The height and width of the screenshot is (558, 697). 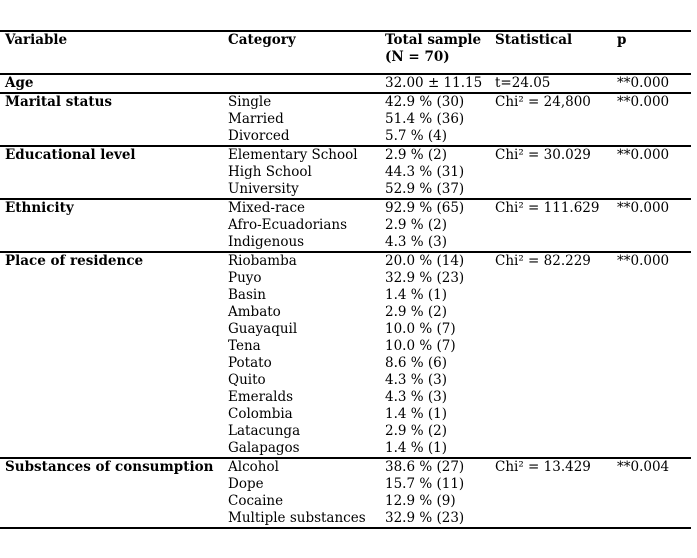 What do you see at coordinates (416, 136) in the screenshot?
I see `total-line: 5.7 % (4)` at bounding box center [416, 136].